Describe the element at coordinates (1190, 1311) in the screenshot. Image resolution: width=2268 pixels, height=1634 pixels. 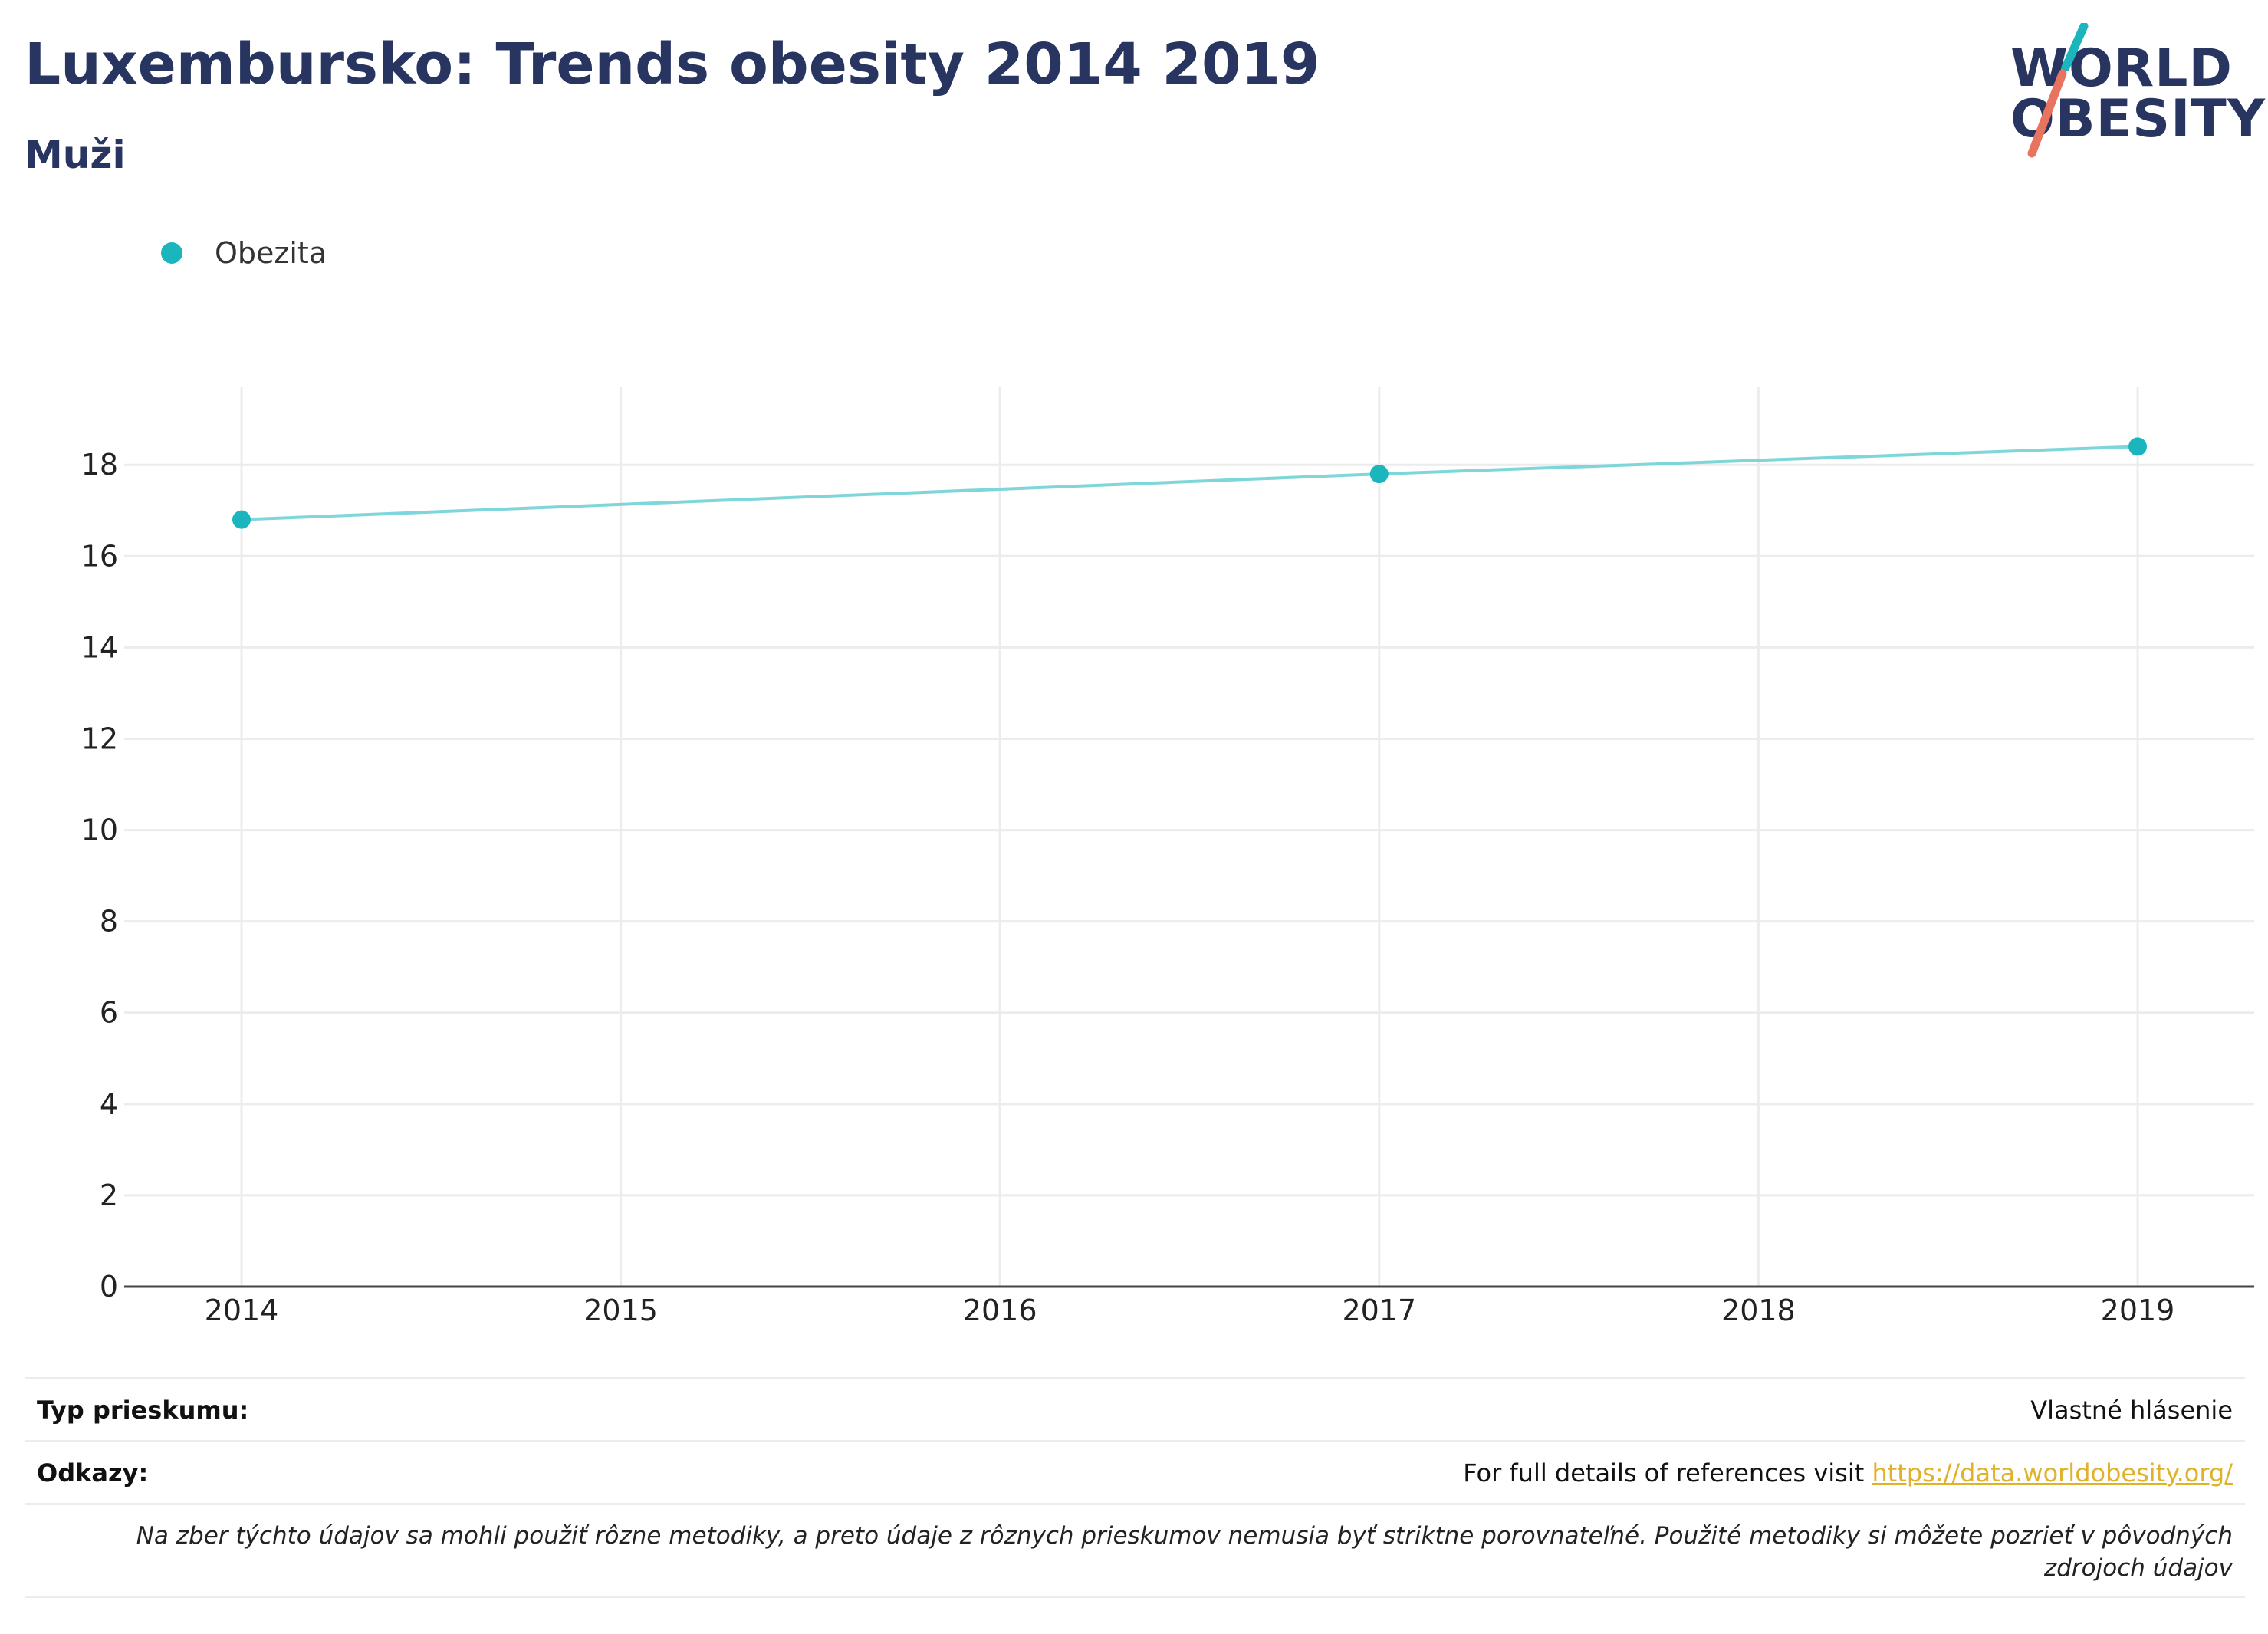
I see `x-axis-labels: 2014 2015 2016 2017 2018 2019` at that location.